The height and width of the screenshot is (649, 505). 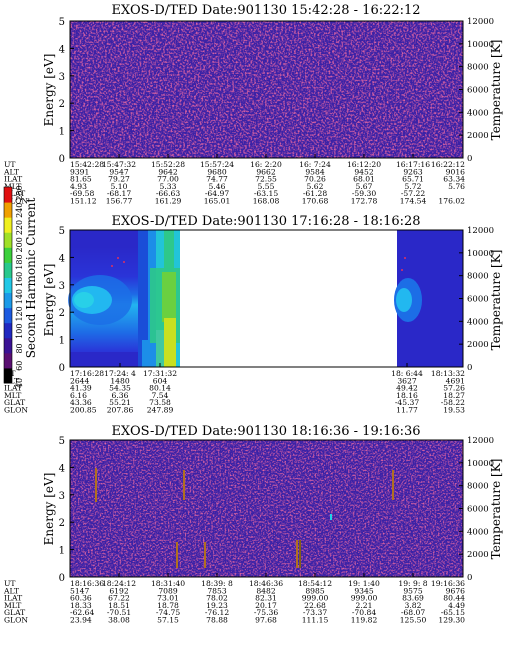 What do you see at coordinates (78, 395) in the screenshot?
I see `table-cell: 6.16` at bounding box center [78, 395].